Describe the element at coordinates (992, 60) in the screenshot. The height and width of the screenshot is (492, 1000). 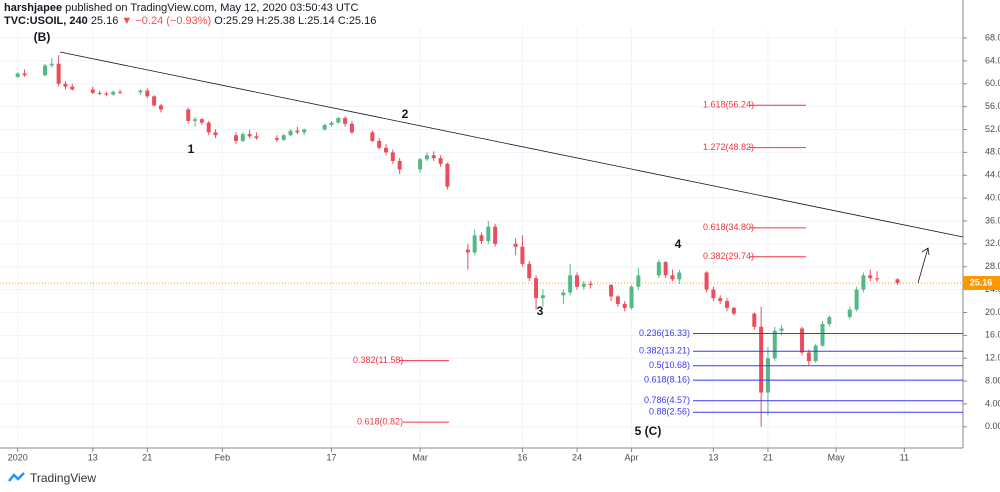
I see `y-tick-label: 64.00` at that location.